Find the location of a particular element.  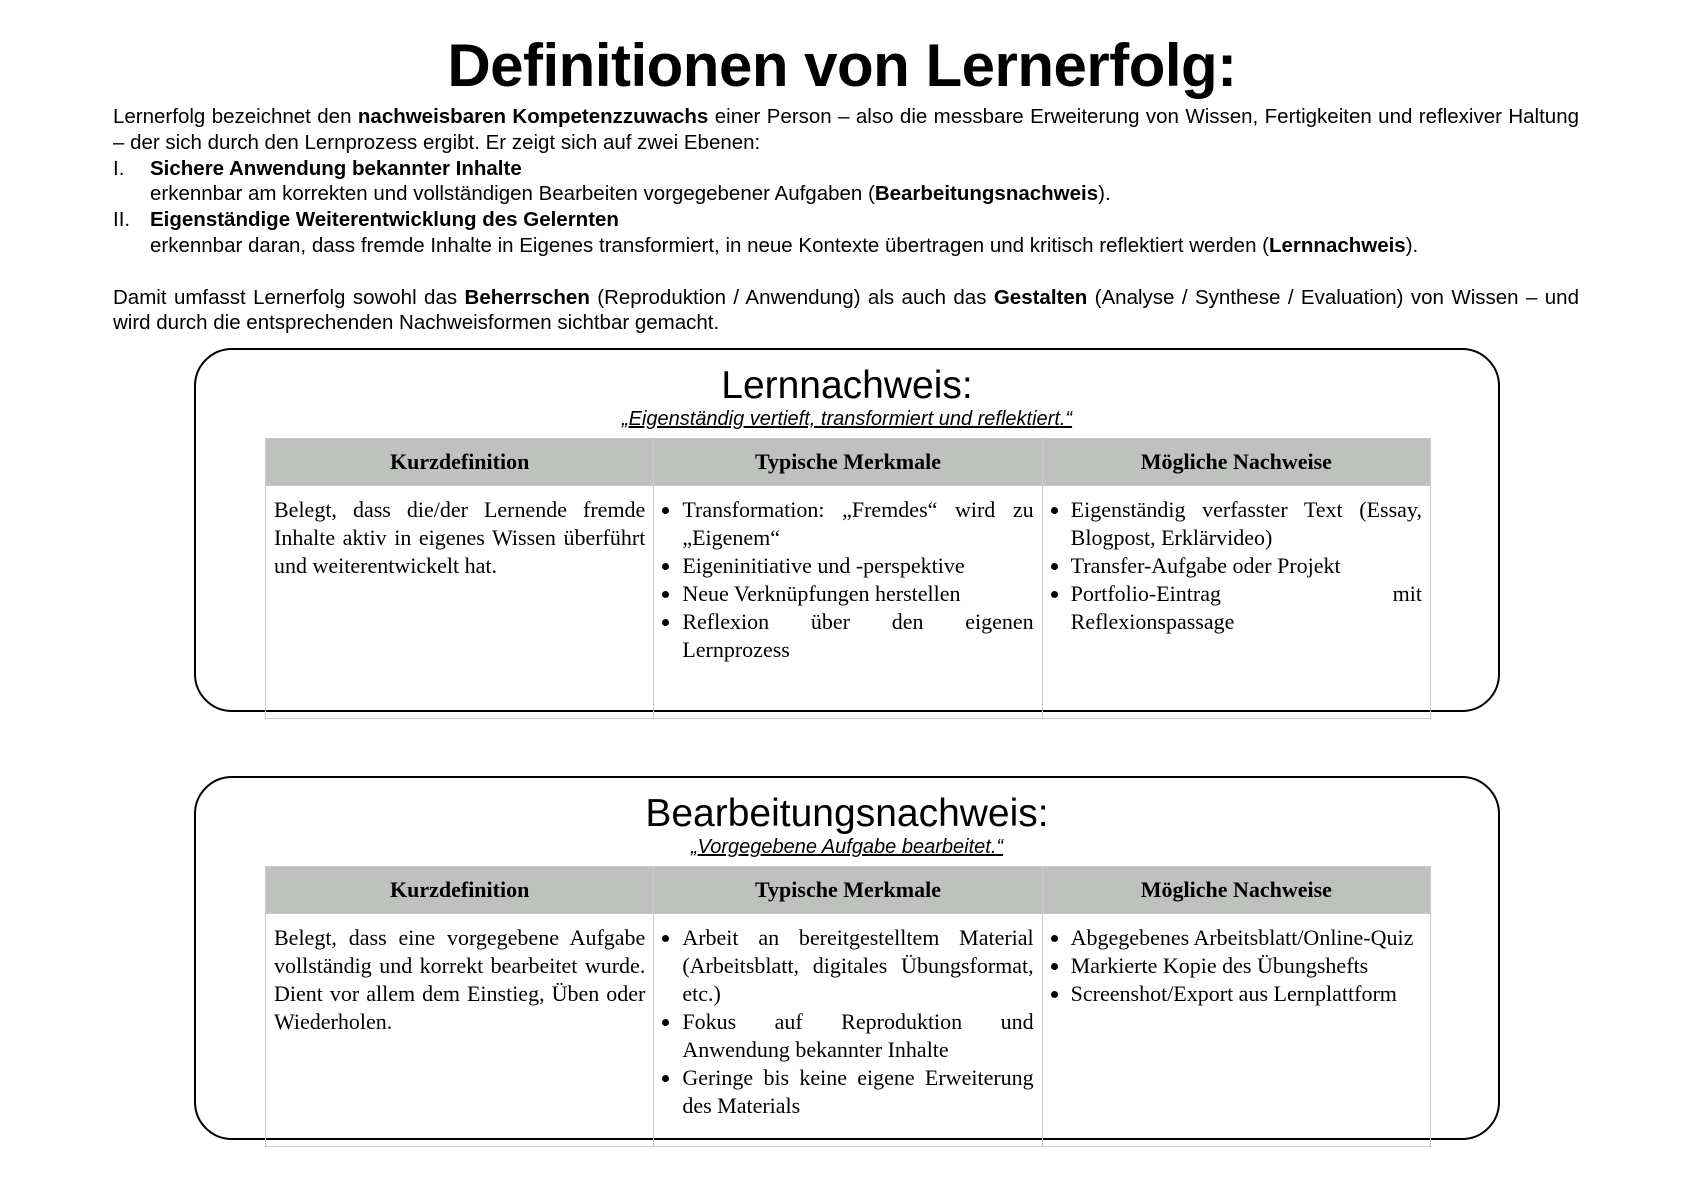

bold-text: Gestalten is located at coordinates (1040, 297).